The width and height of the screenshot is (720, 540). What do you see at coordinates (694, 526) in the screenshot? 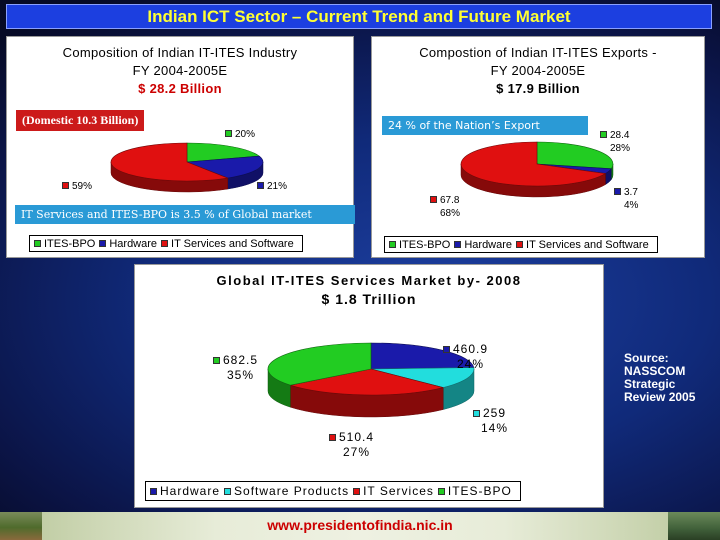
I see `footer-emblem-image` at bounding box center [694, 526].